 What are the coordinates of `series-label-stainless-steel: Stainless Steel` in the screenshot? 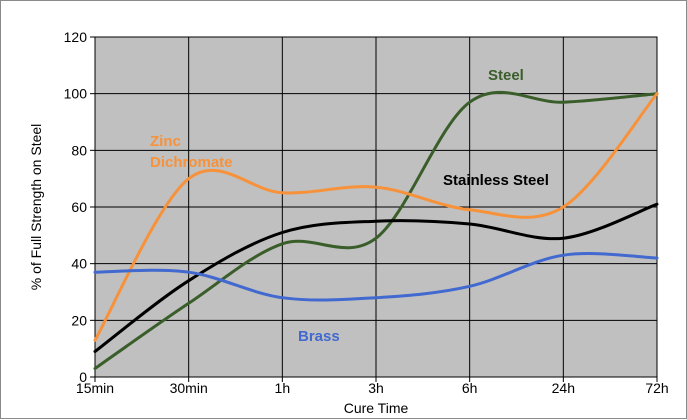 It's located at (496, 180).